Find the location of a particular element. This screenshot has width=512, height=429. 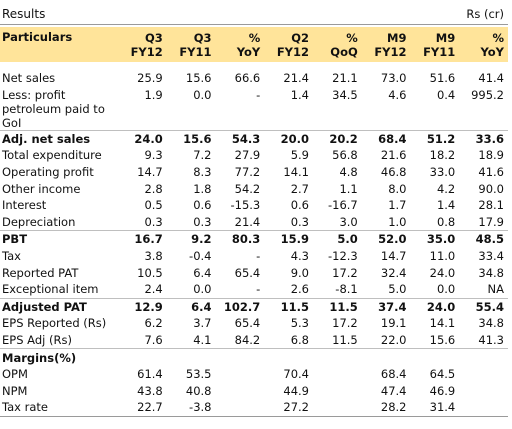

table-cell: 4.3 is located at coordinates (299, 256).